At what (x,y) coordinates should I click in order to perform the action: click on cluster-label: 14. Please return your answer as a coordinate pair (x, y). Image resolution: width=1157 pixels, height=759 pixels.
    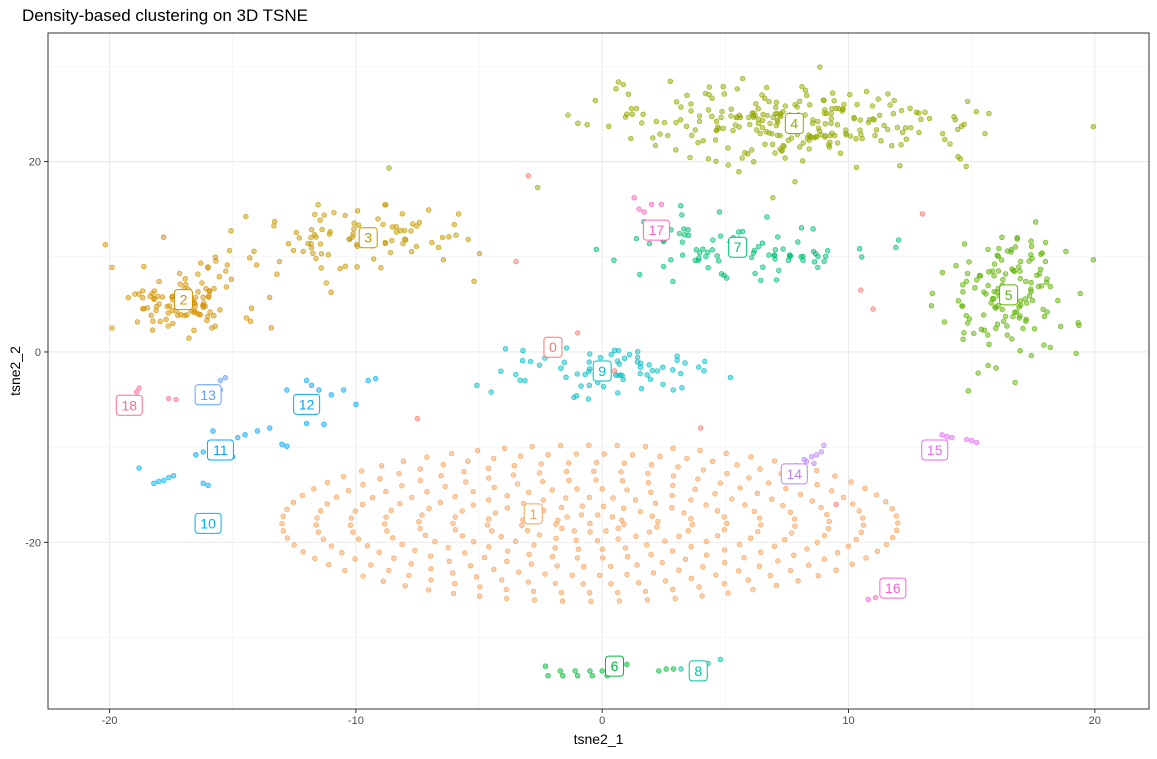
    Looking at the image, I should click on (795, 474).